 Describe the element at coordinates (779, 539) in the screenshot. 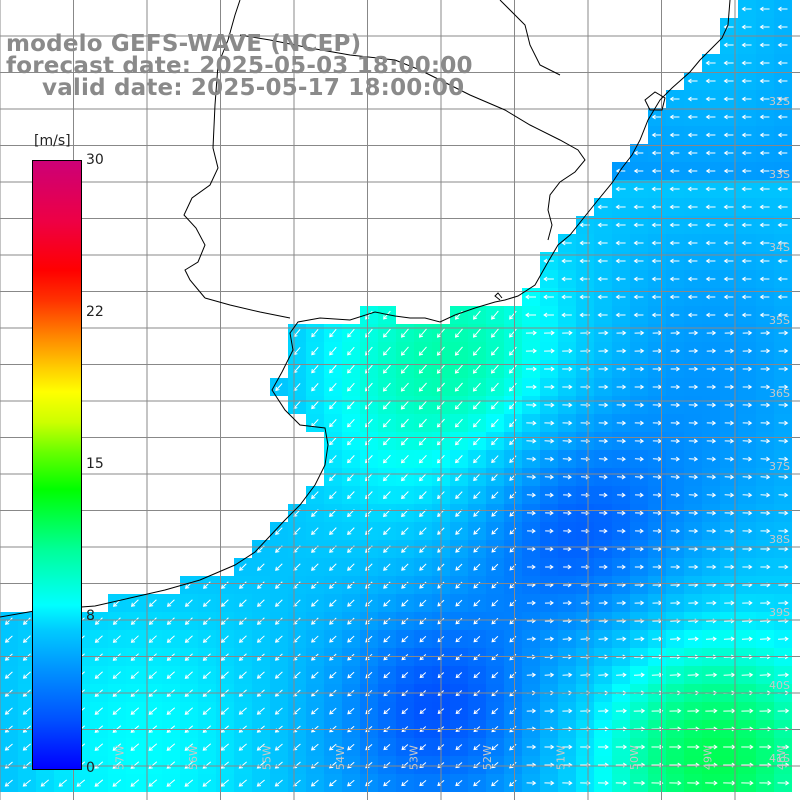

I see `lat-label: 38S` at that location.